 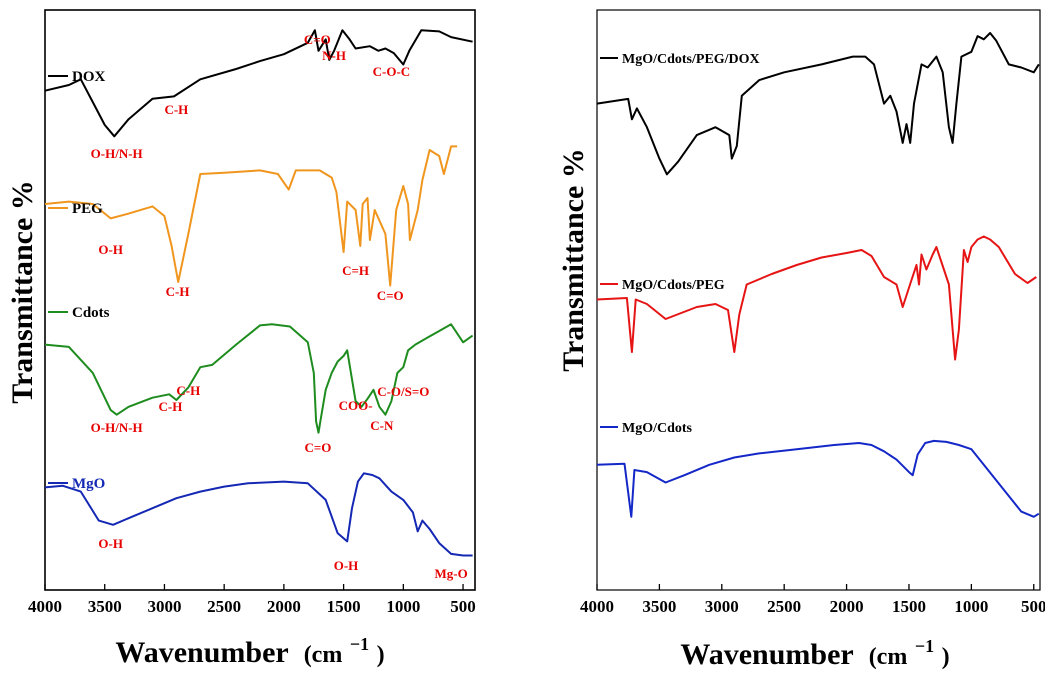 What do you see at coordinates (164, 606) in the screenshot?
I see `left-x-tick-label: 3000` at bounding box center [164, 606].